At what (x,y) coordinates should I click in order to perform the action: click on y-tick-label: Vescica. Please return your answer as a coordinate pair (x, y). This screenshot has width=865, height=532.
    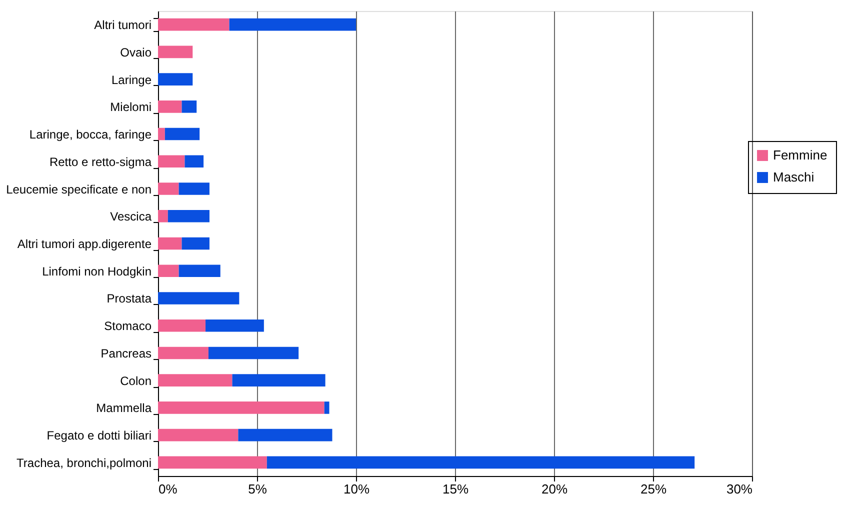
    Looking at the image, I should click on (131, 217).